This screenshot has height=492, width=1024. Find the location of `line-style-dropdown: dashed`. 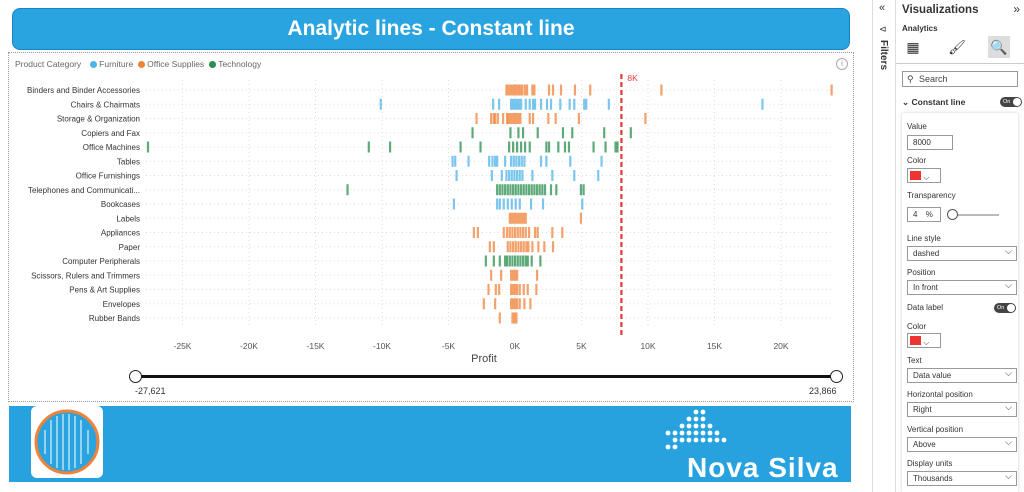

line-style-dropdown: dashed is located at coordinates (962, 253).